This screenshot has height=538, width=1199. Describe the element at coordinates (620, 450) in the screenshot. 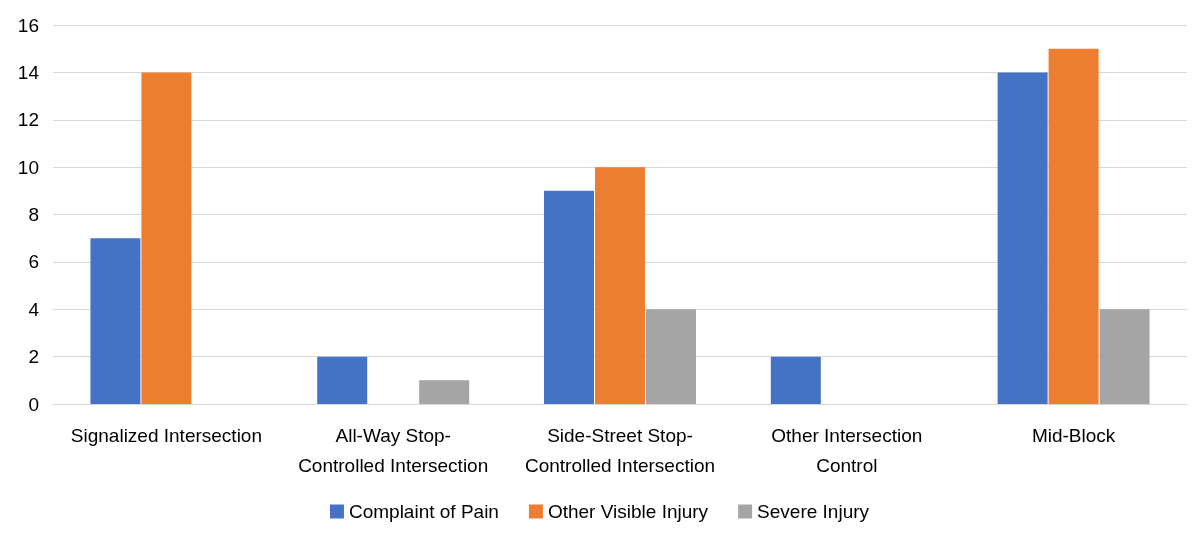

I see `x-tick-label: Side-Street Stop- Controlled Intersection` at that location.